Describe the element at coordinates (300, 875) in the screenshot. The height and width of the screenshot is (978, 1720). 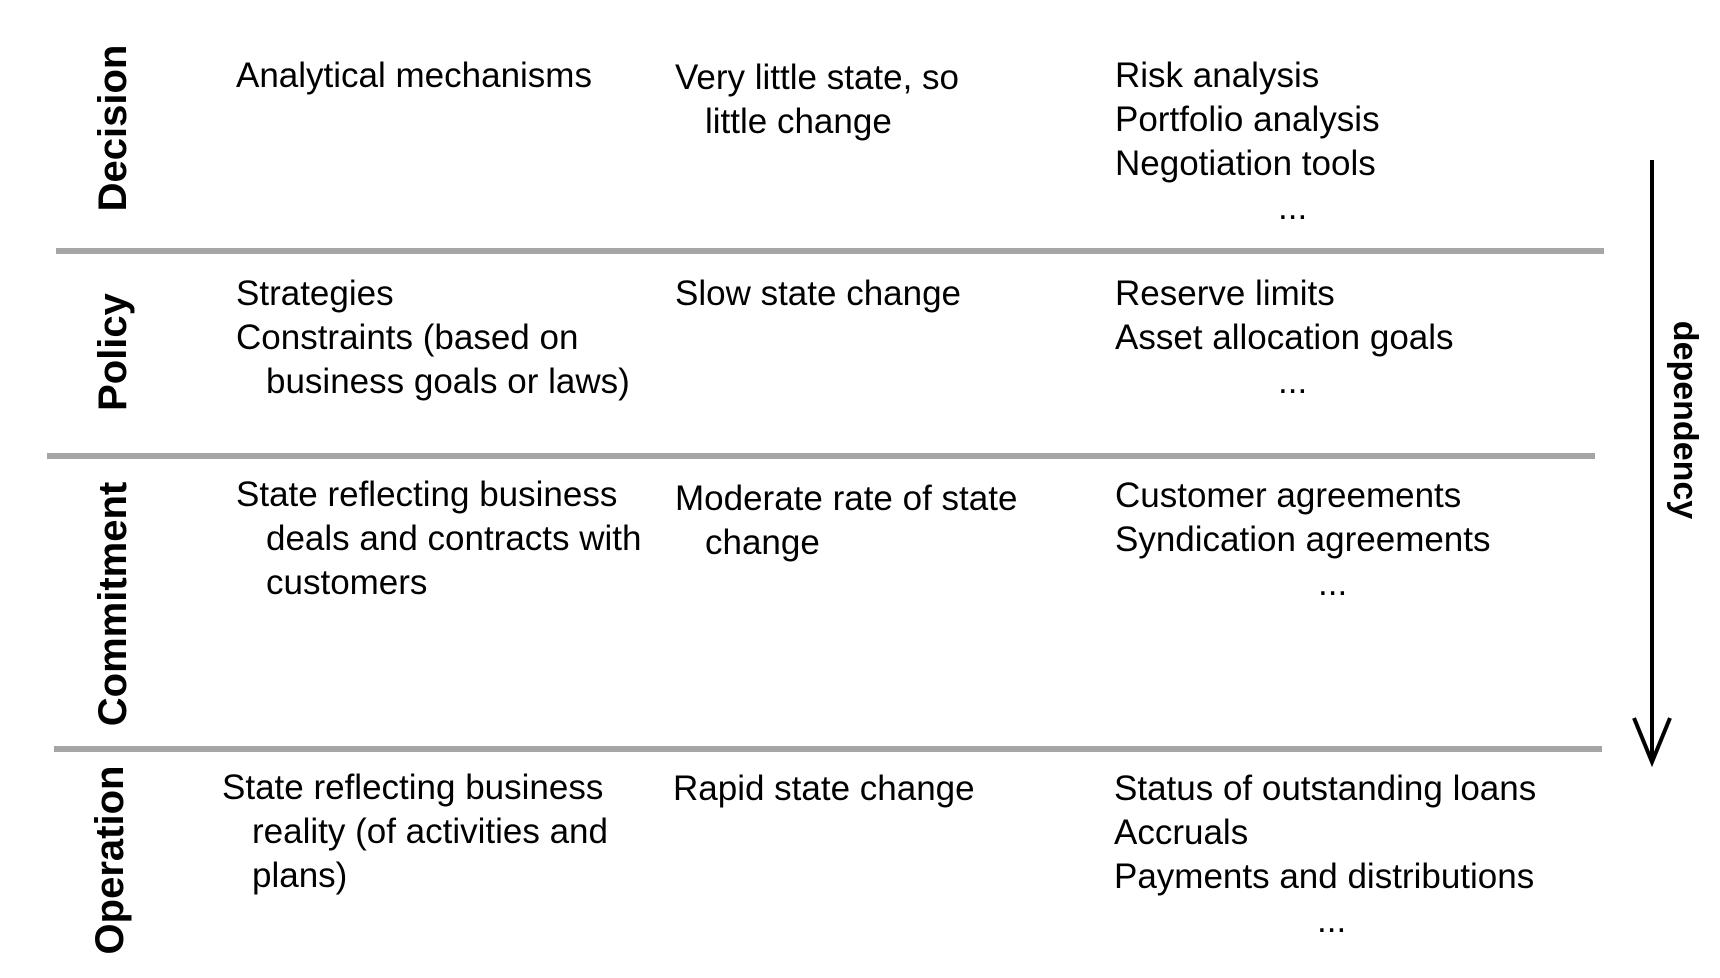
I see `operation-description-line: plans)` at that location.